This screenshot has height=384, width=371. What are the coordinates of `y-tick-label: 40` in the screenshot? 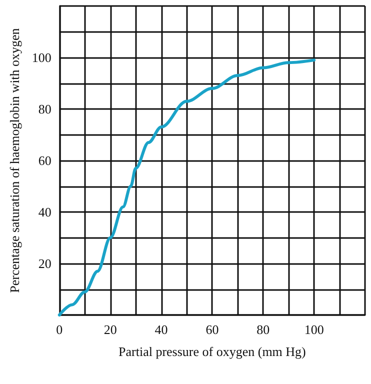 It's located at (45, 212).